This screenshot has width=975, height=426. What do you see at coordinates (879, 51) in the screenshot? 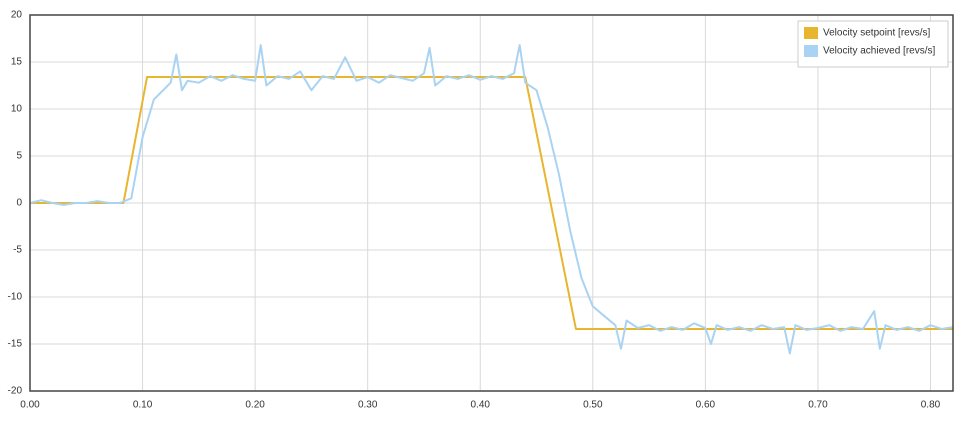
I see `legend-label: Velocity achieved [revs/s]` at bounding box center [879, 51].